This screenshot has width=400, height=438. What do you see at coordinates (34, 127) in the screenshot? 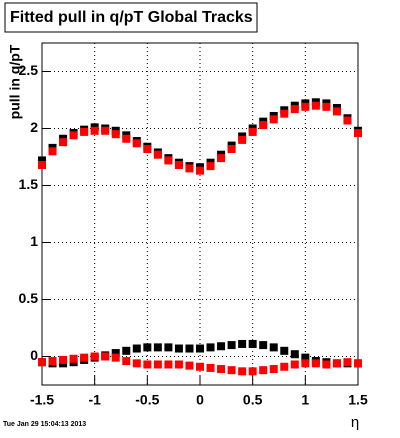
I see `y-tick-label: 2` at bounding box center [34, 127].